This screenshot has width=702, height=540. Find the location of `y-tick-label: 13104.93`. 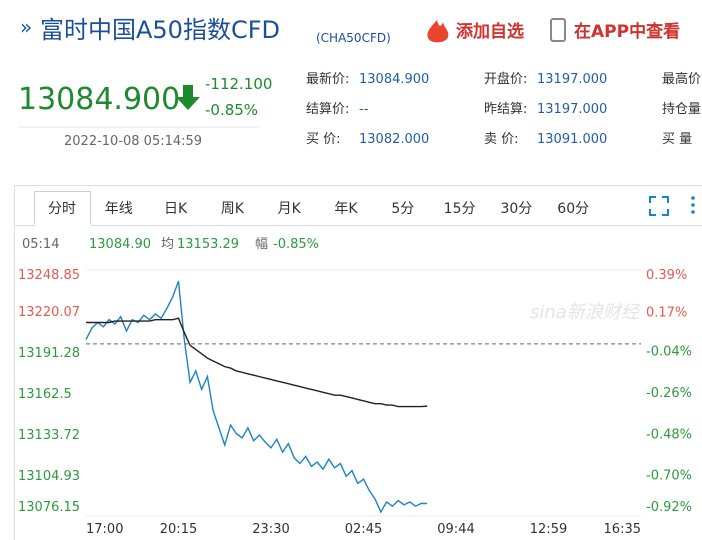

y-tick-label: 13104.93 is located at coordinates (49, 476).